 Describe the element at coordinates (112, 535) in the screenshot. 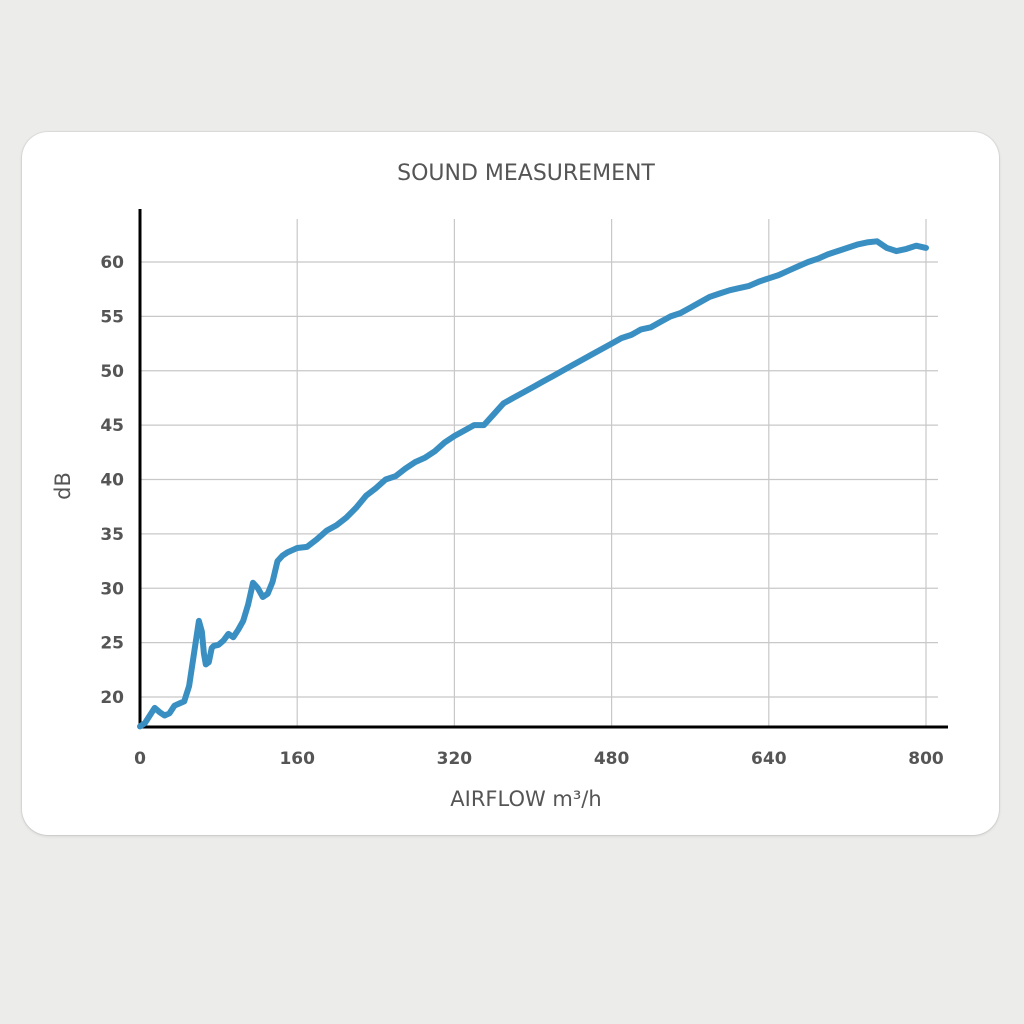

I see `y-tick-label: 35` at that location.